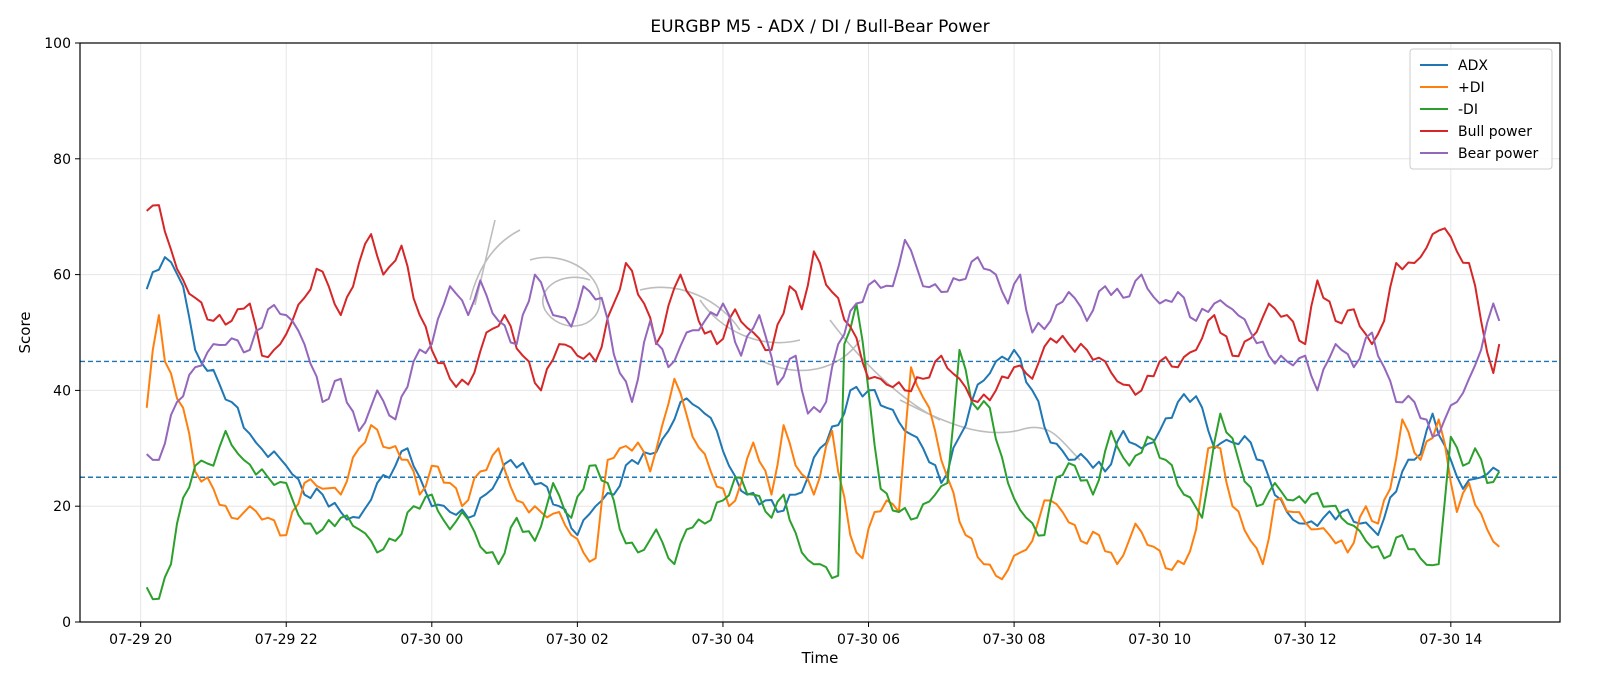 The image size is (1600, 686). Describe the element at coordinates (1450, 640) in the screenshot. I see `x-tick-label: 07-30 14` at that location.